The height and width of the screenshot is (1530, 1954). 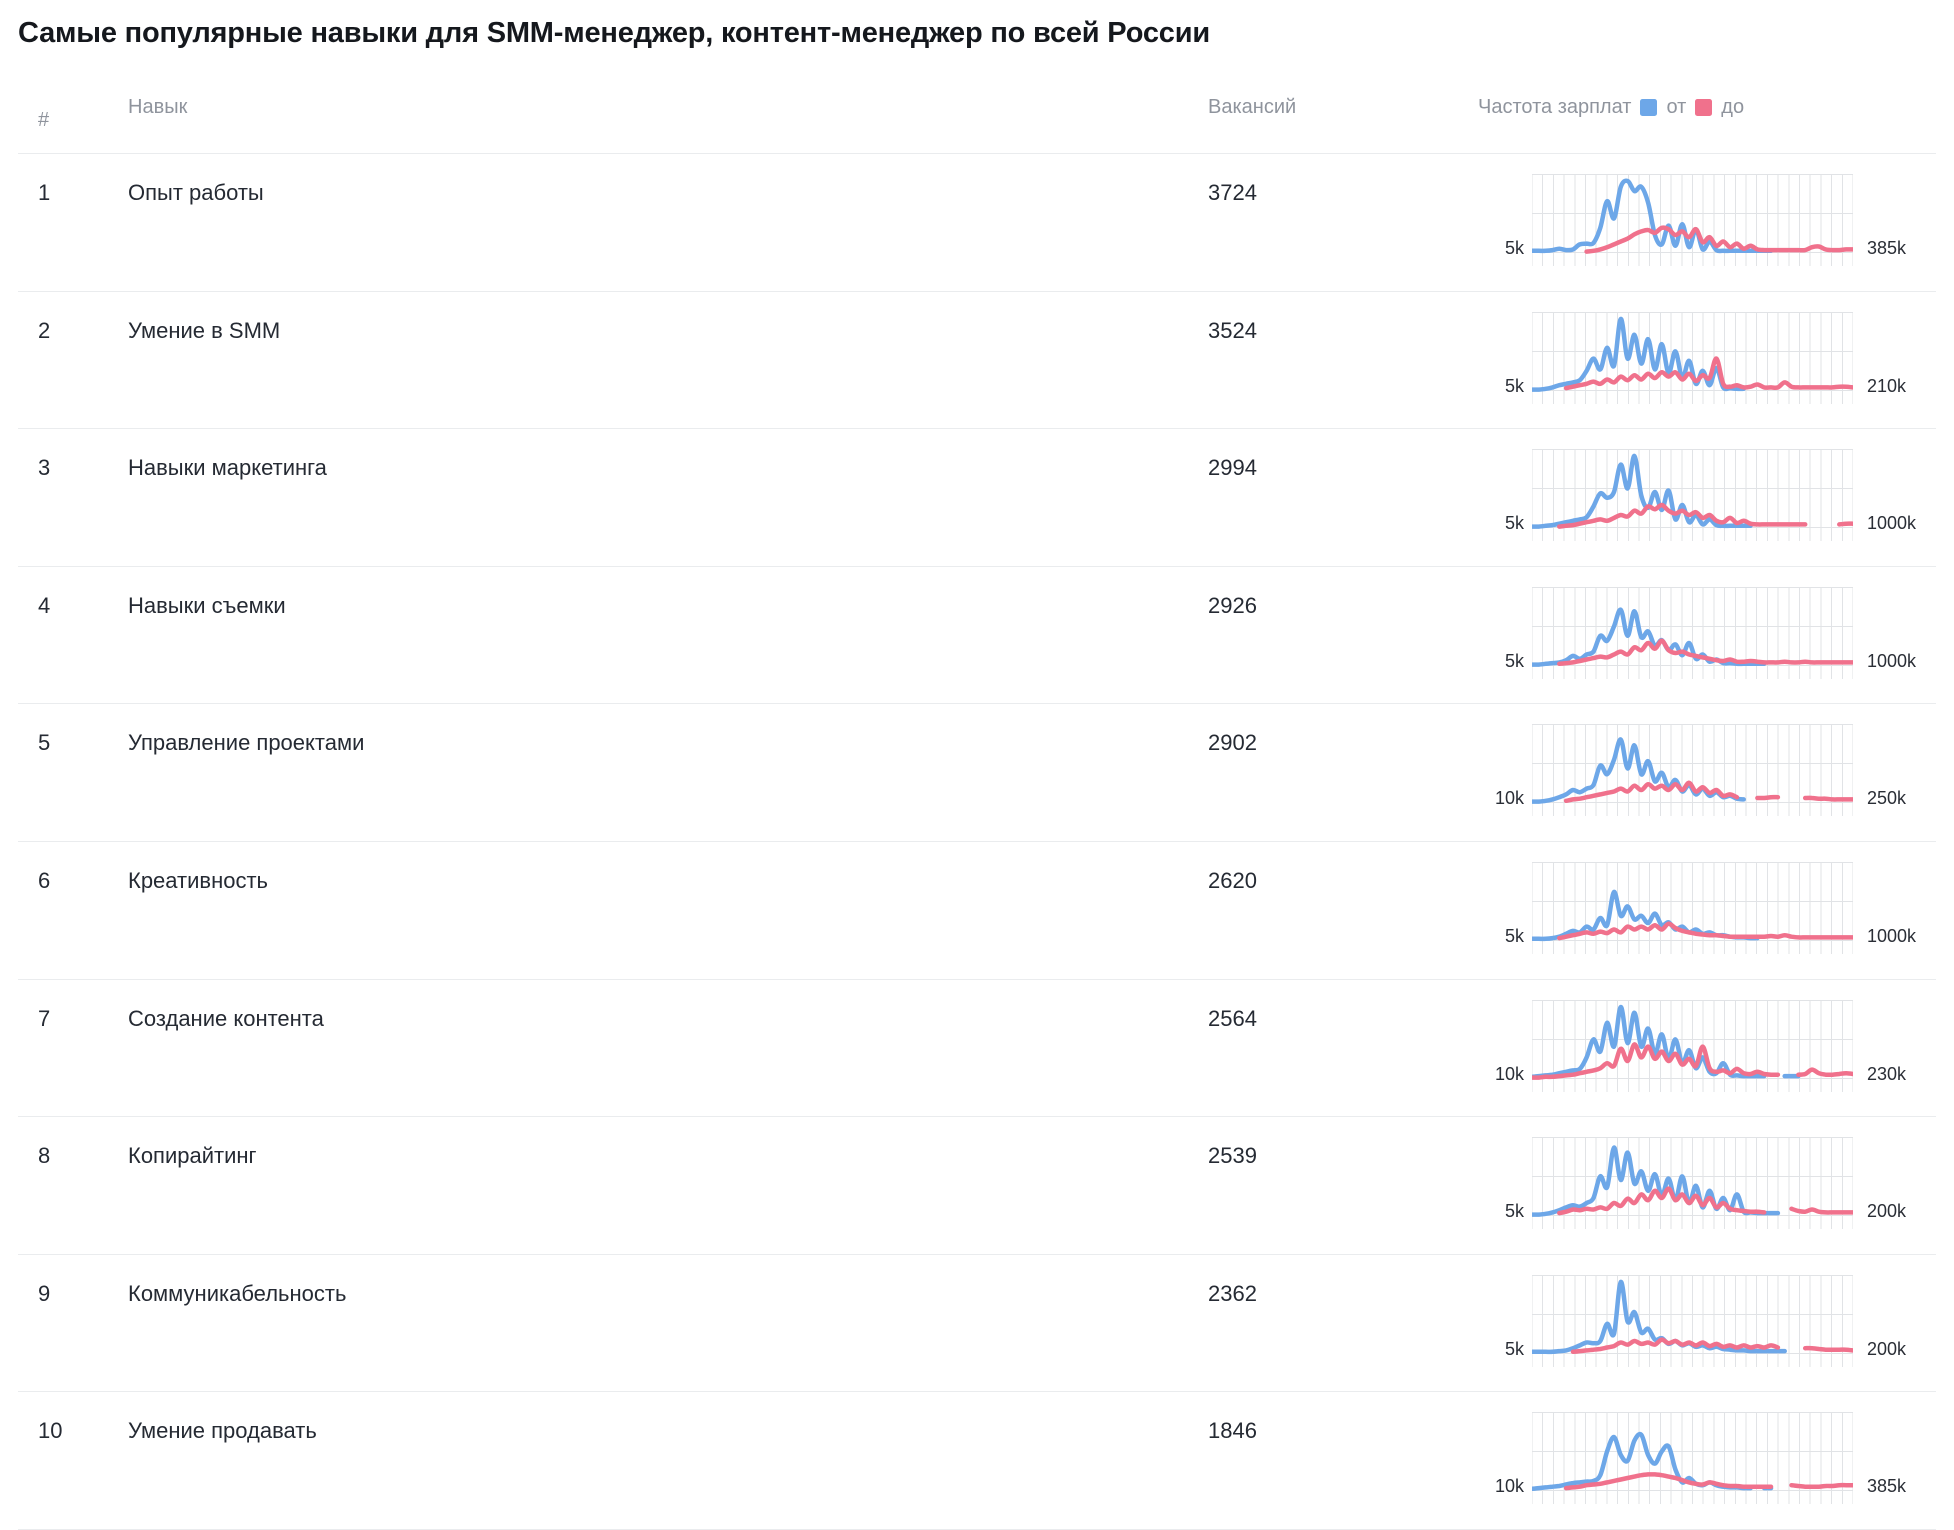 What do you see at coordinates (977, 1461) in the screenshot?
I see `table-row: 10 Умение продавать 1846 10k 385k` at bounding box center [977, 1461].